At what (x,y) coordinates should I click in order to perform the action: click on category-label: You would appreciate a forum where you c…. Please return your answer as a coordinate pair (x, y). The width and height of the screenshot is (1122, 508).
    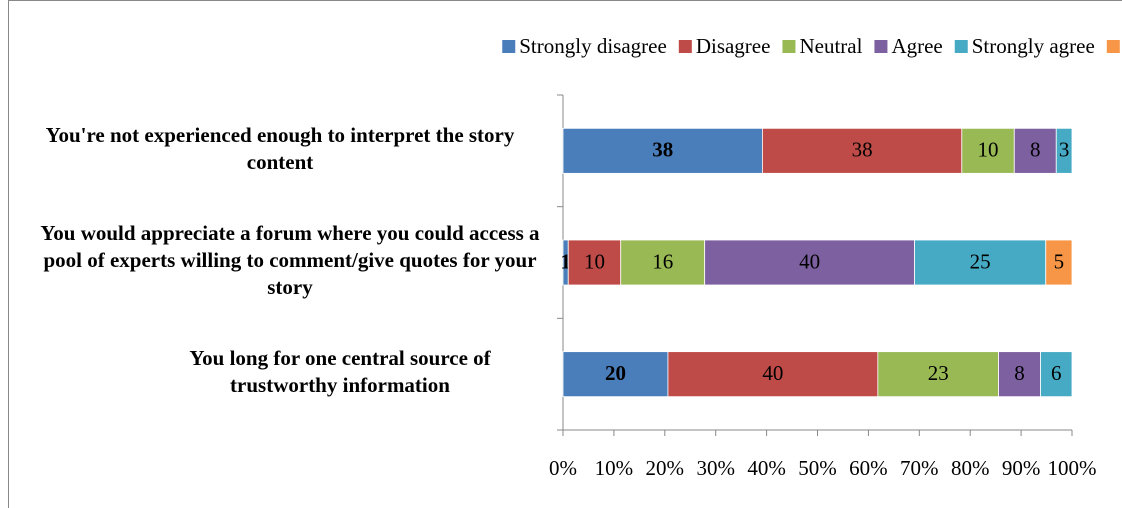
    Looking at the image, I should click on (290, 260).